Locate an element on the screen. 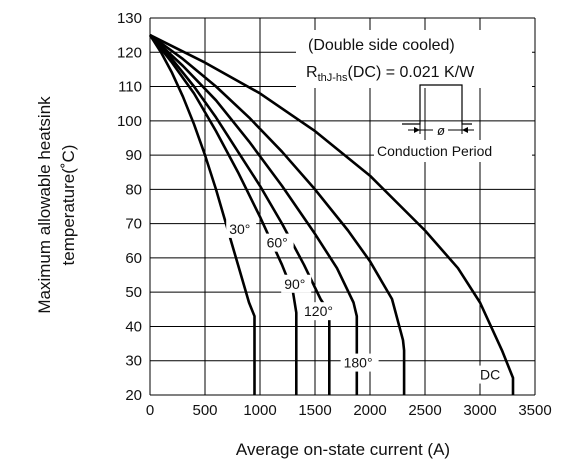 This screenshot has height=465, width=566. series-label-0: 30° is located at coordinates (239, 229).